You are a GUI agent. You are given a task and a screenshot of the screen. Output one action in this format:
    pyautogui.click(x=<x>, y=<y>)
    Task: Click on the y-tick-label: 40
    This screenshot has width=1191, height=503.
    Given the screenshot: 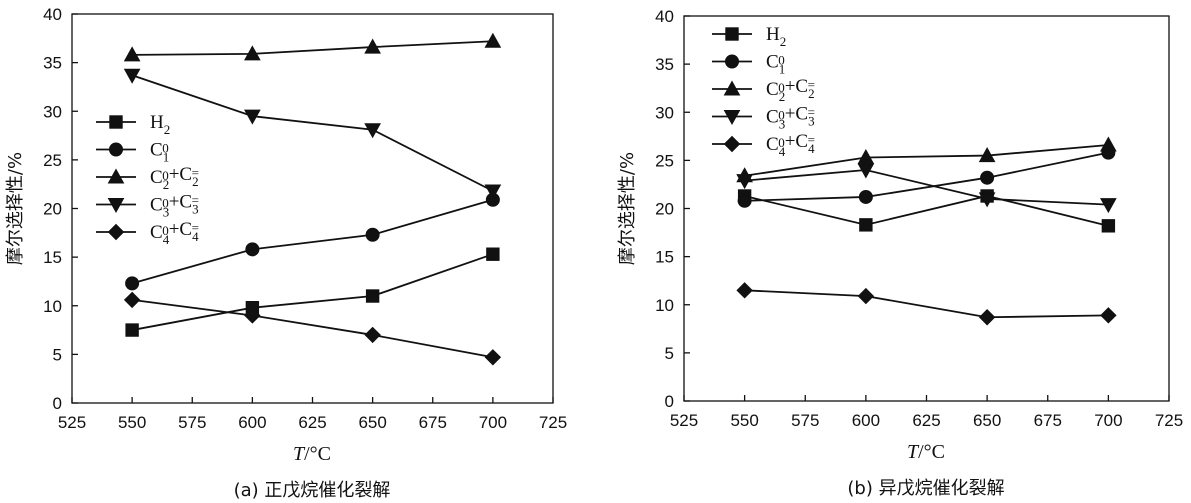 What is the action you would take?
    pyautogui.click(x=664, y=16)
    